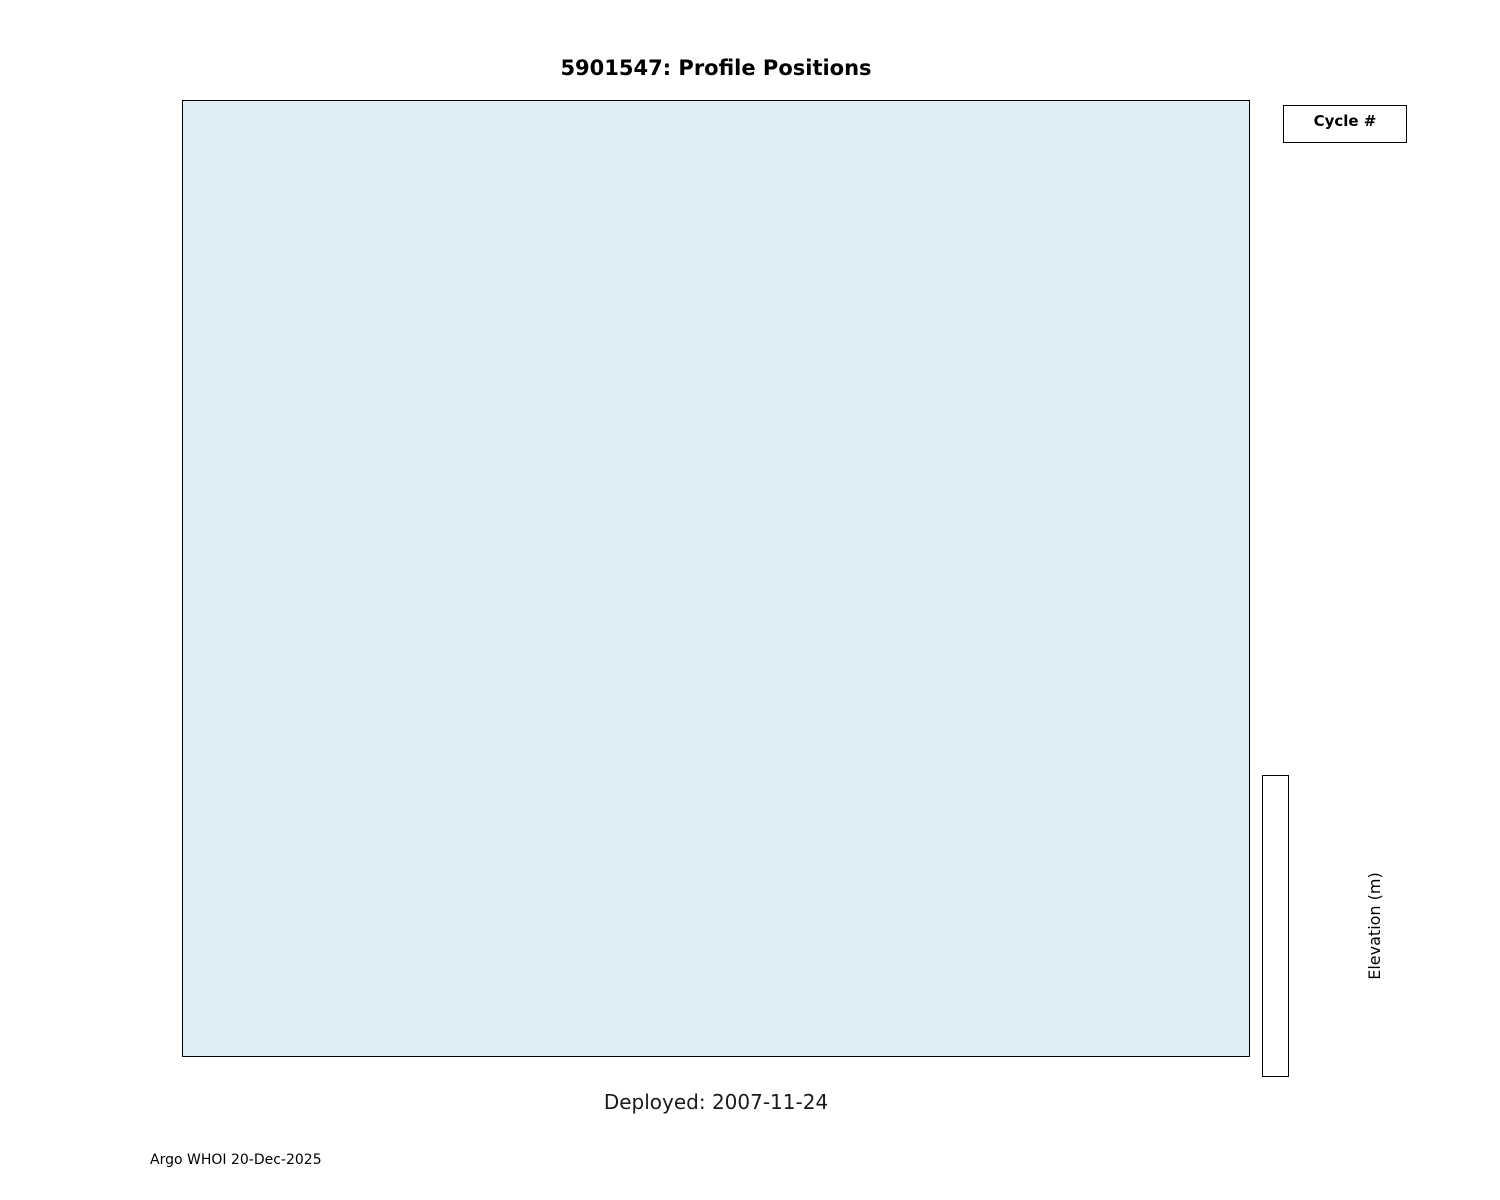 This screenshot has width=1500, height=1200. I want to click on elevation-colorbar, so click(1275, 926).